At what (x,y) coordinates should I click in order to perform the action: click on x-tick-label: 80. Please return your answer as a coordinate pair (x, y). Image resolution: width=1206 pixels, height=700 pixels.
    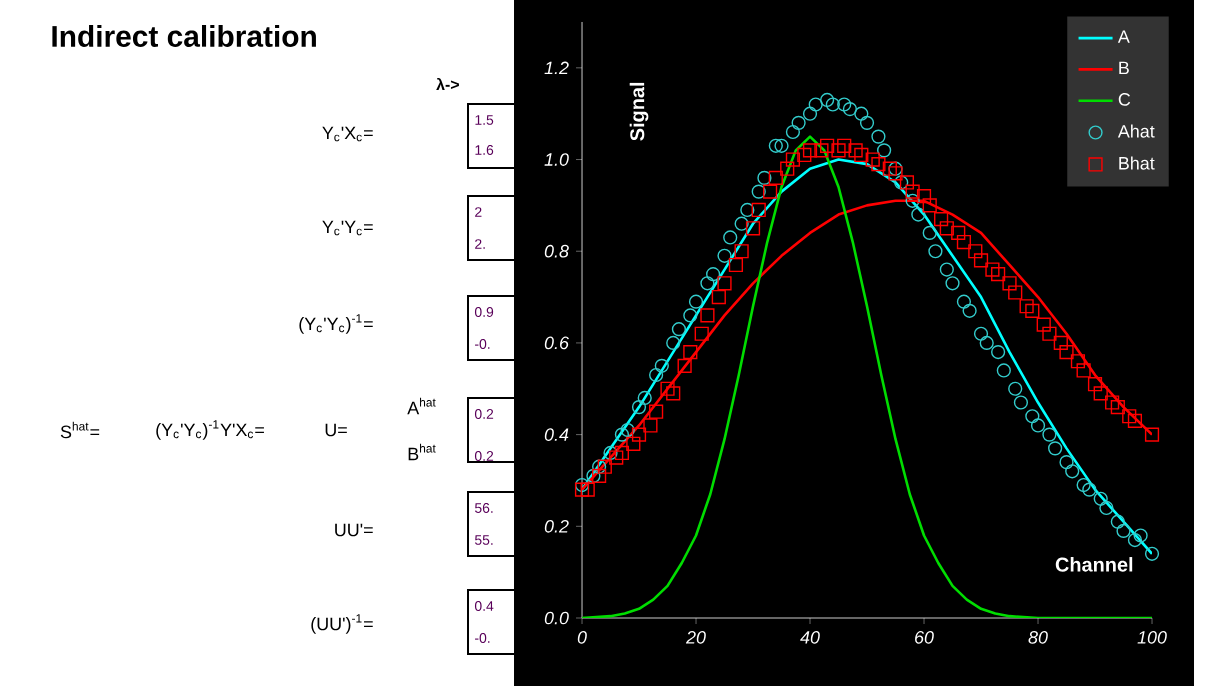
    Looking at the image, I should click on (1038, 637).